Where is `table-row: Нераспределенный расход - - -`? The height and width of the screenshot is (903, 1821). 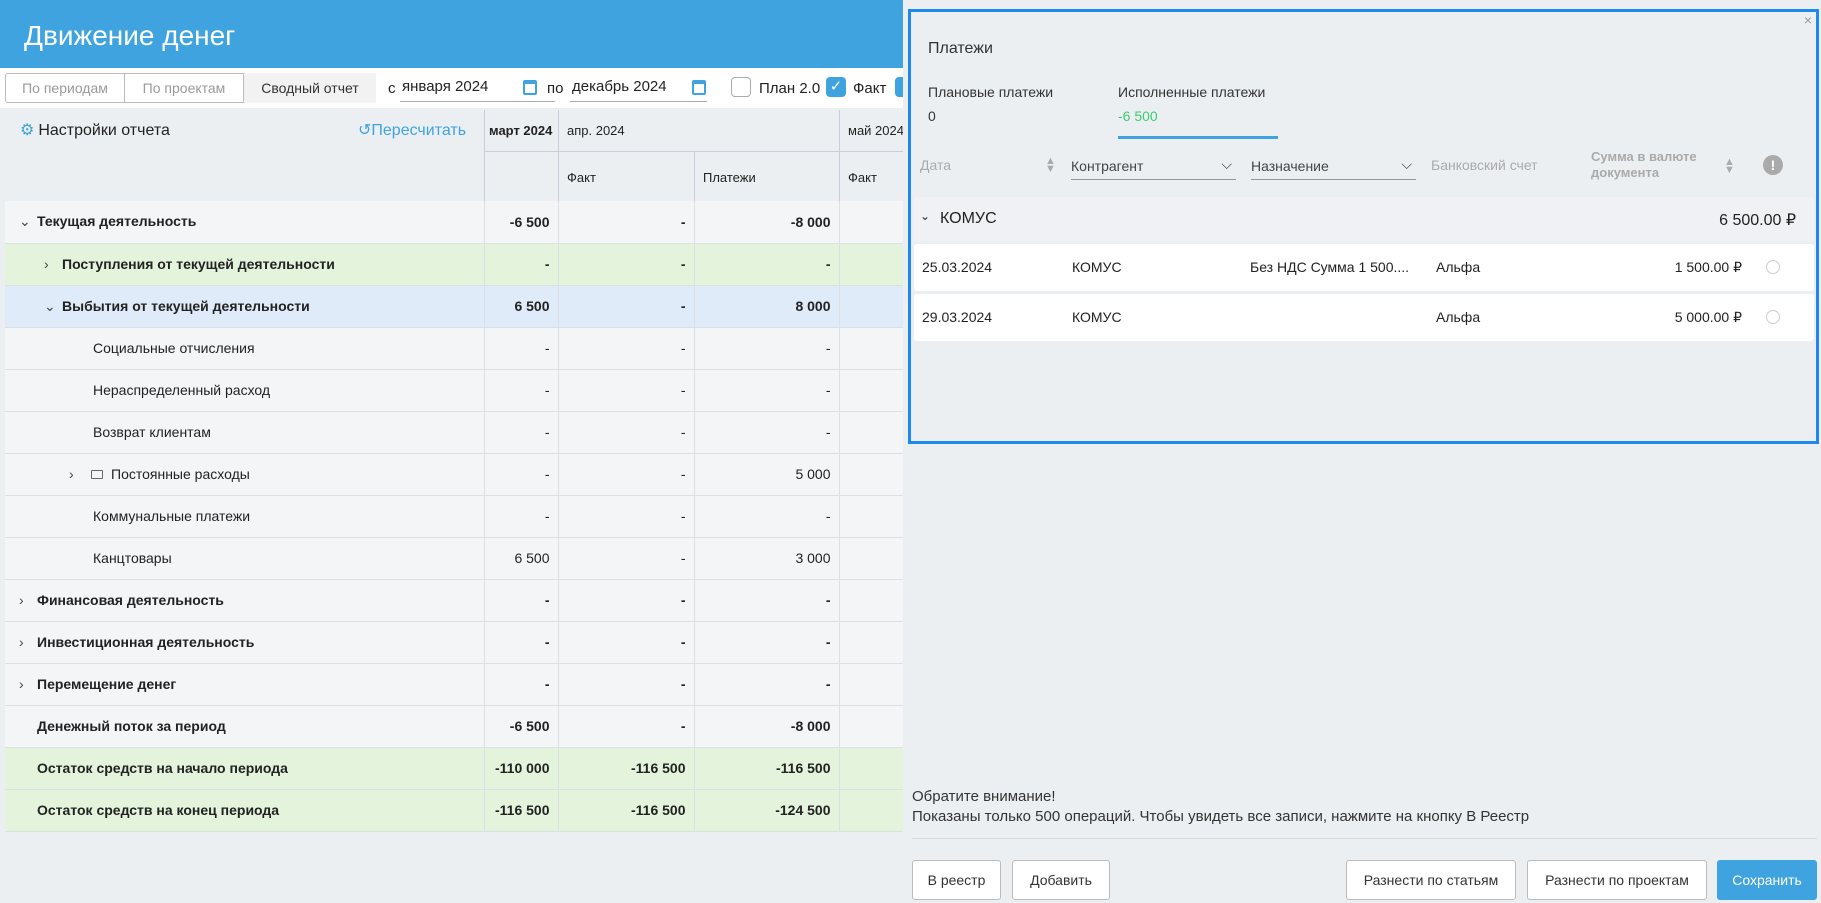 table-row: Нераспределенный расход - - - is located at coordinates (454, 390).